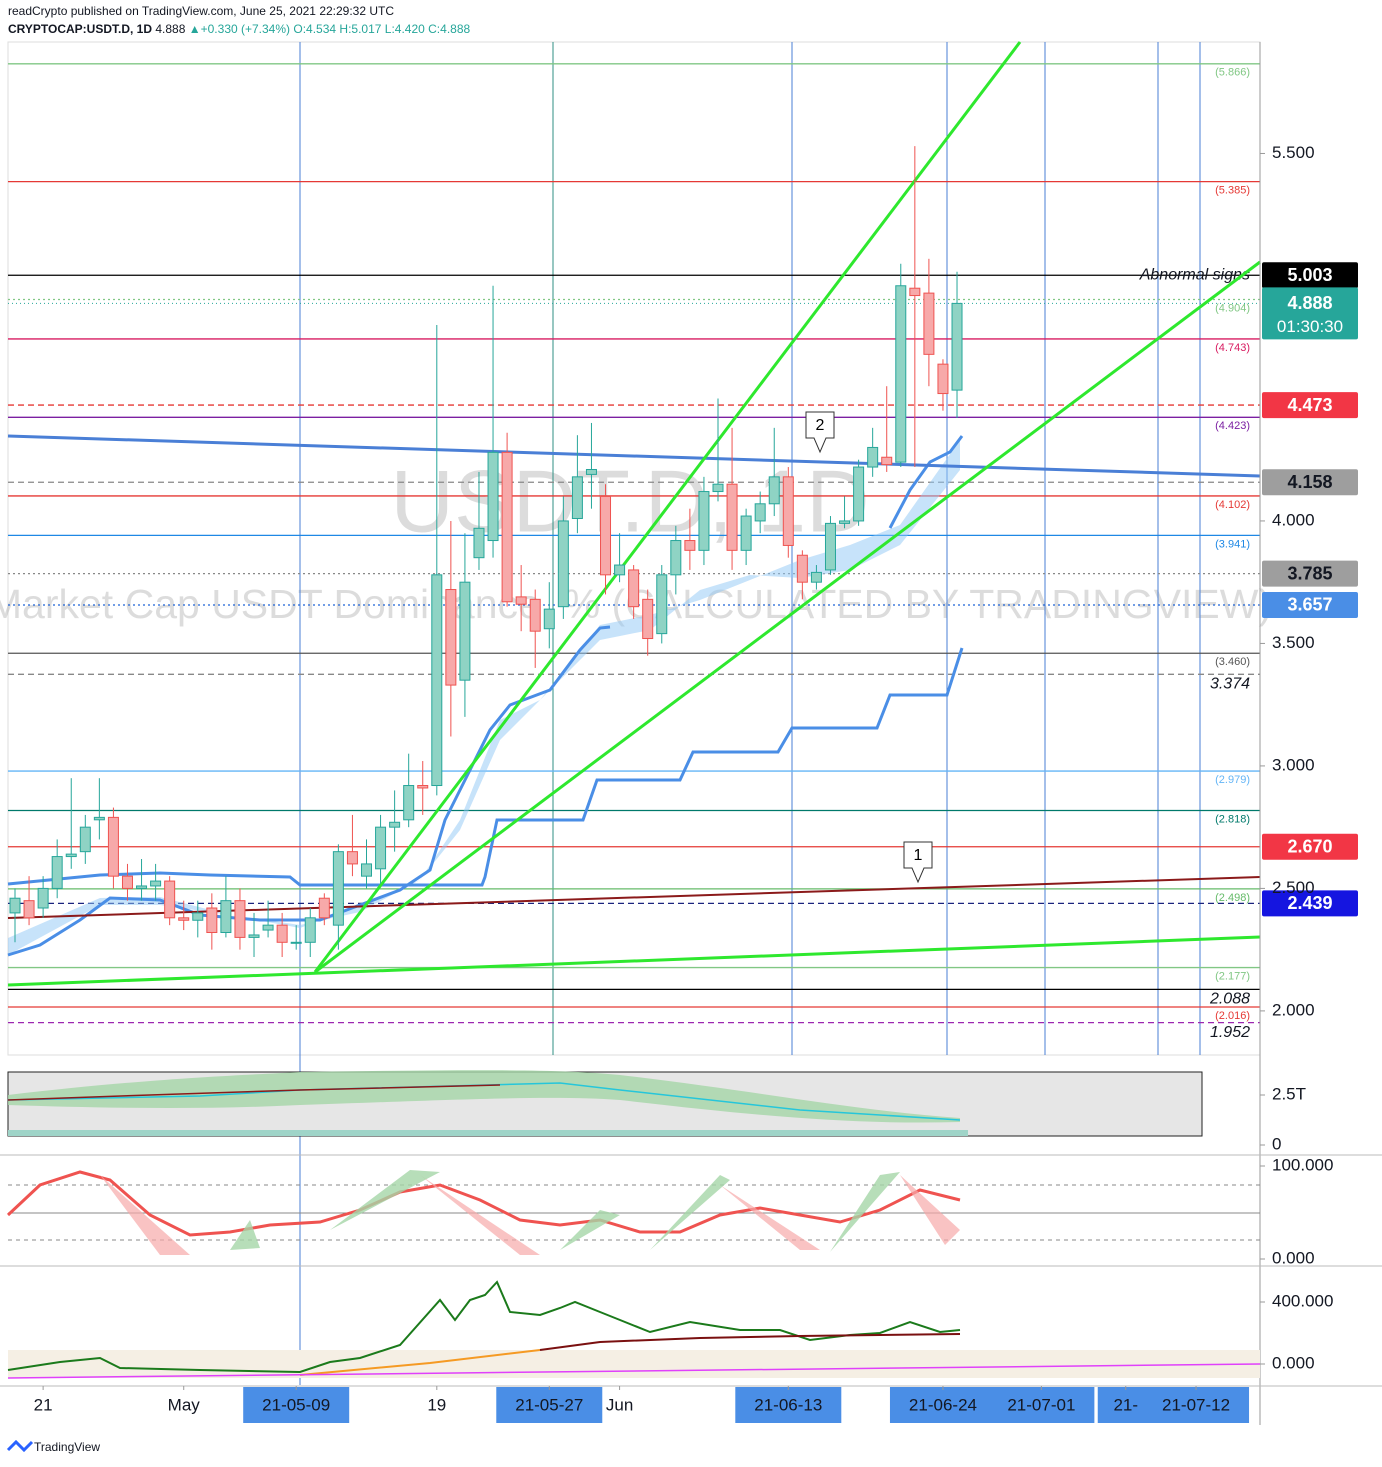  Describe the element at coordinates (549, 1404) in the screenshot. I see `x-tick-label: 21-05-27` at that location.